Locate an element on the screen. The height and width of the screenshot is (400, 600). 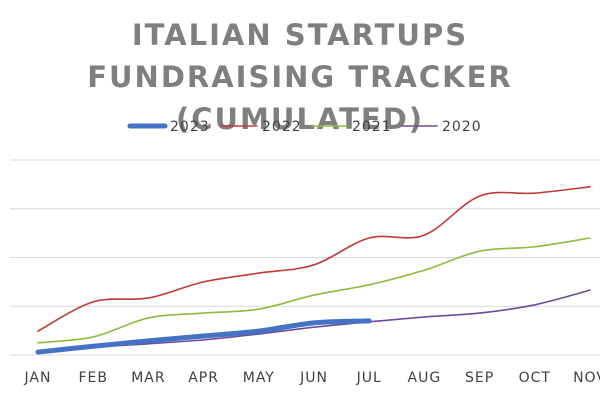
legend-label: 2020 is located at coordinates (462, 127).